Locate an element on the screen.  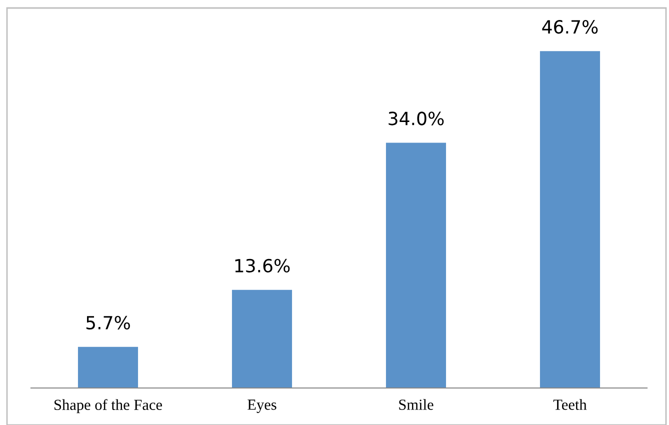
data-label: 34.0% is located at coordinates (416, 119).